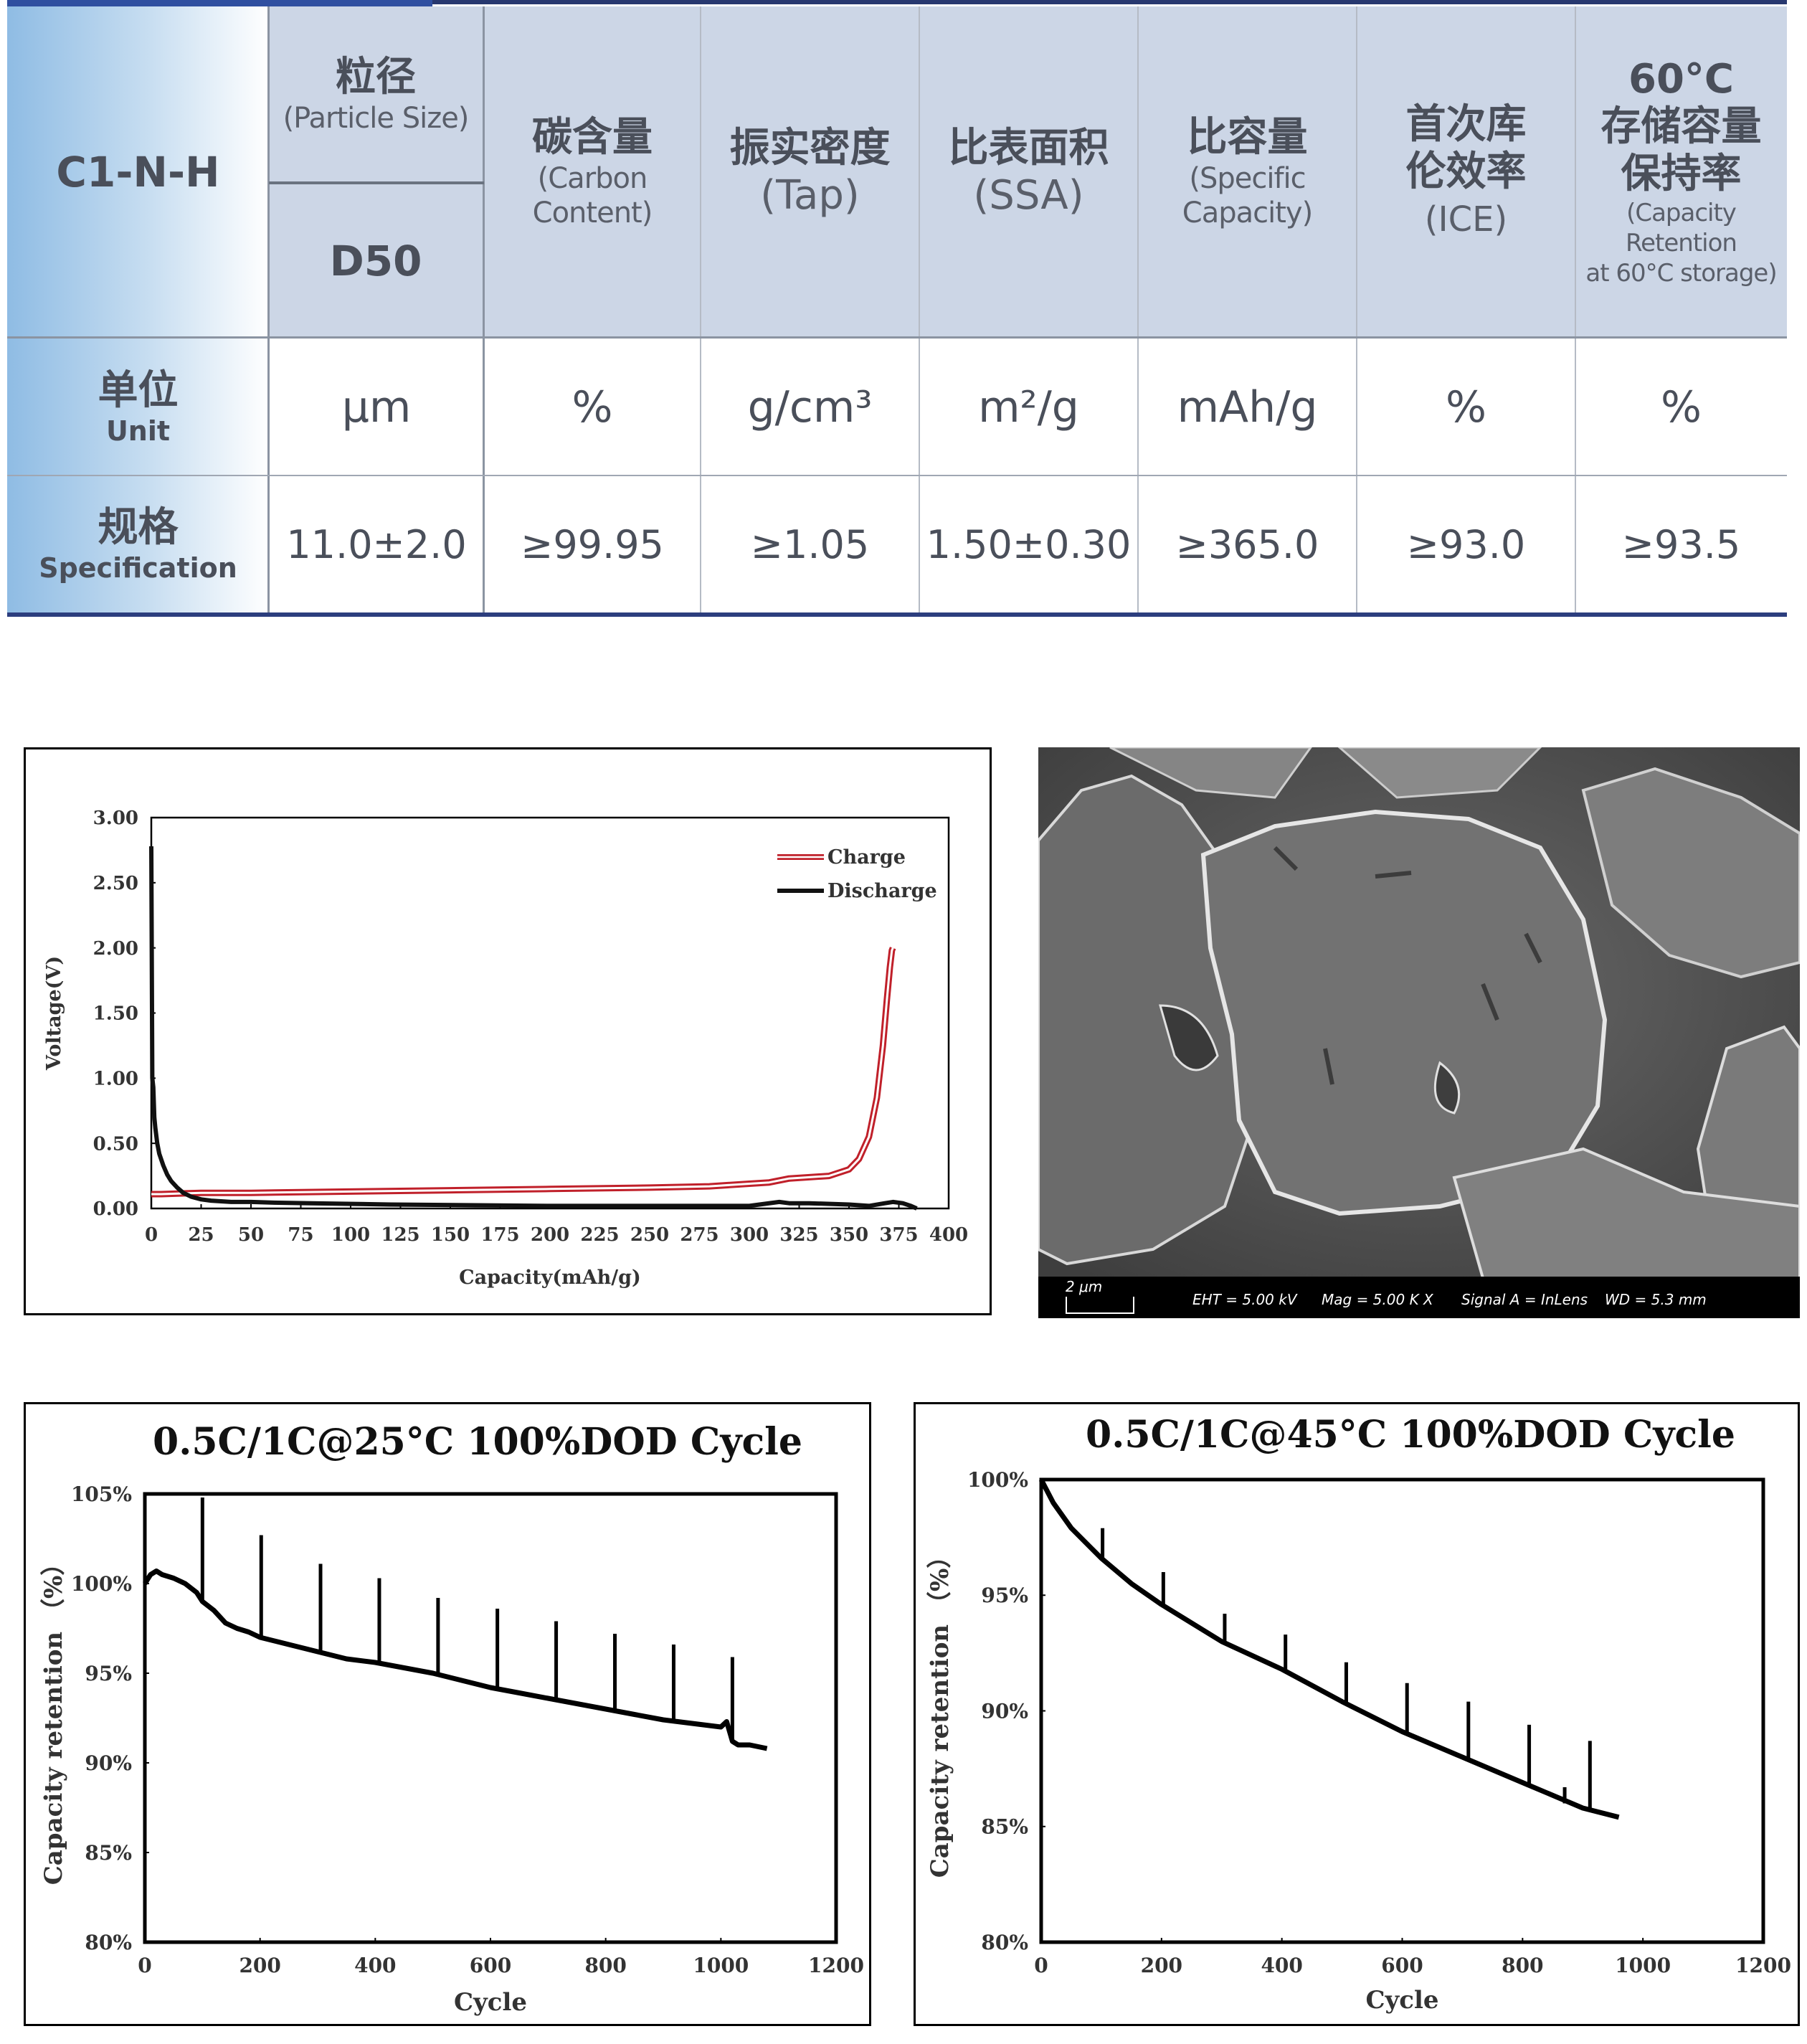  What do you see at coordinates (592, 137) in the screenshot?
I see `header-cn: 碳含量` at bounding box center [592, 137].